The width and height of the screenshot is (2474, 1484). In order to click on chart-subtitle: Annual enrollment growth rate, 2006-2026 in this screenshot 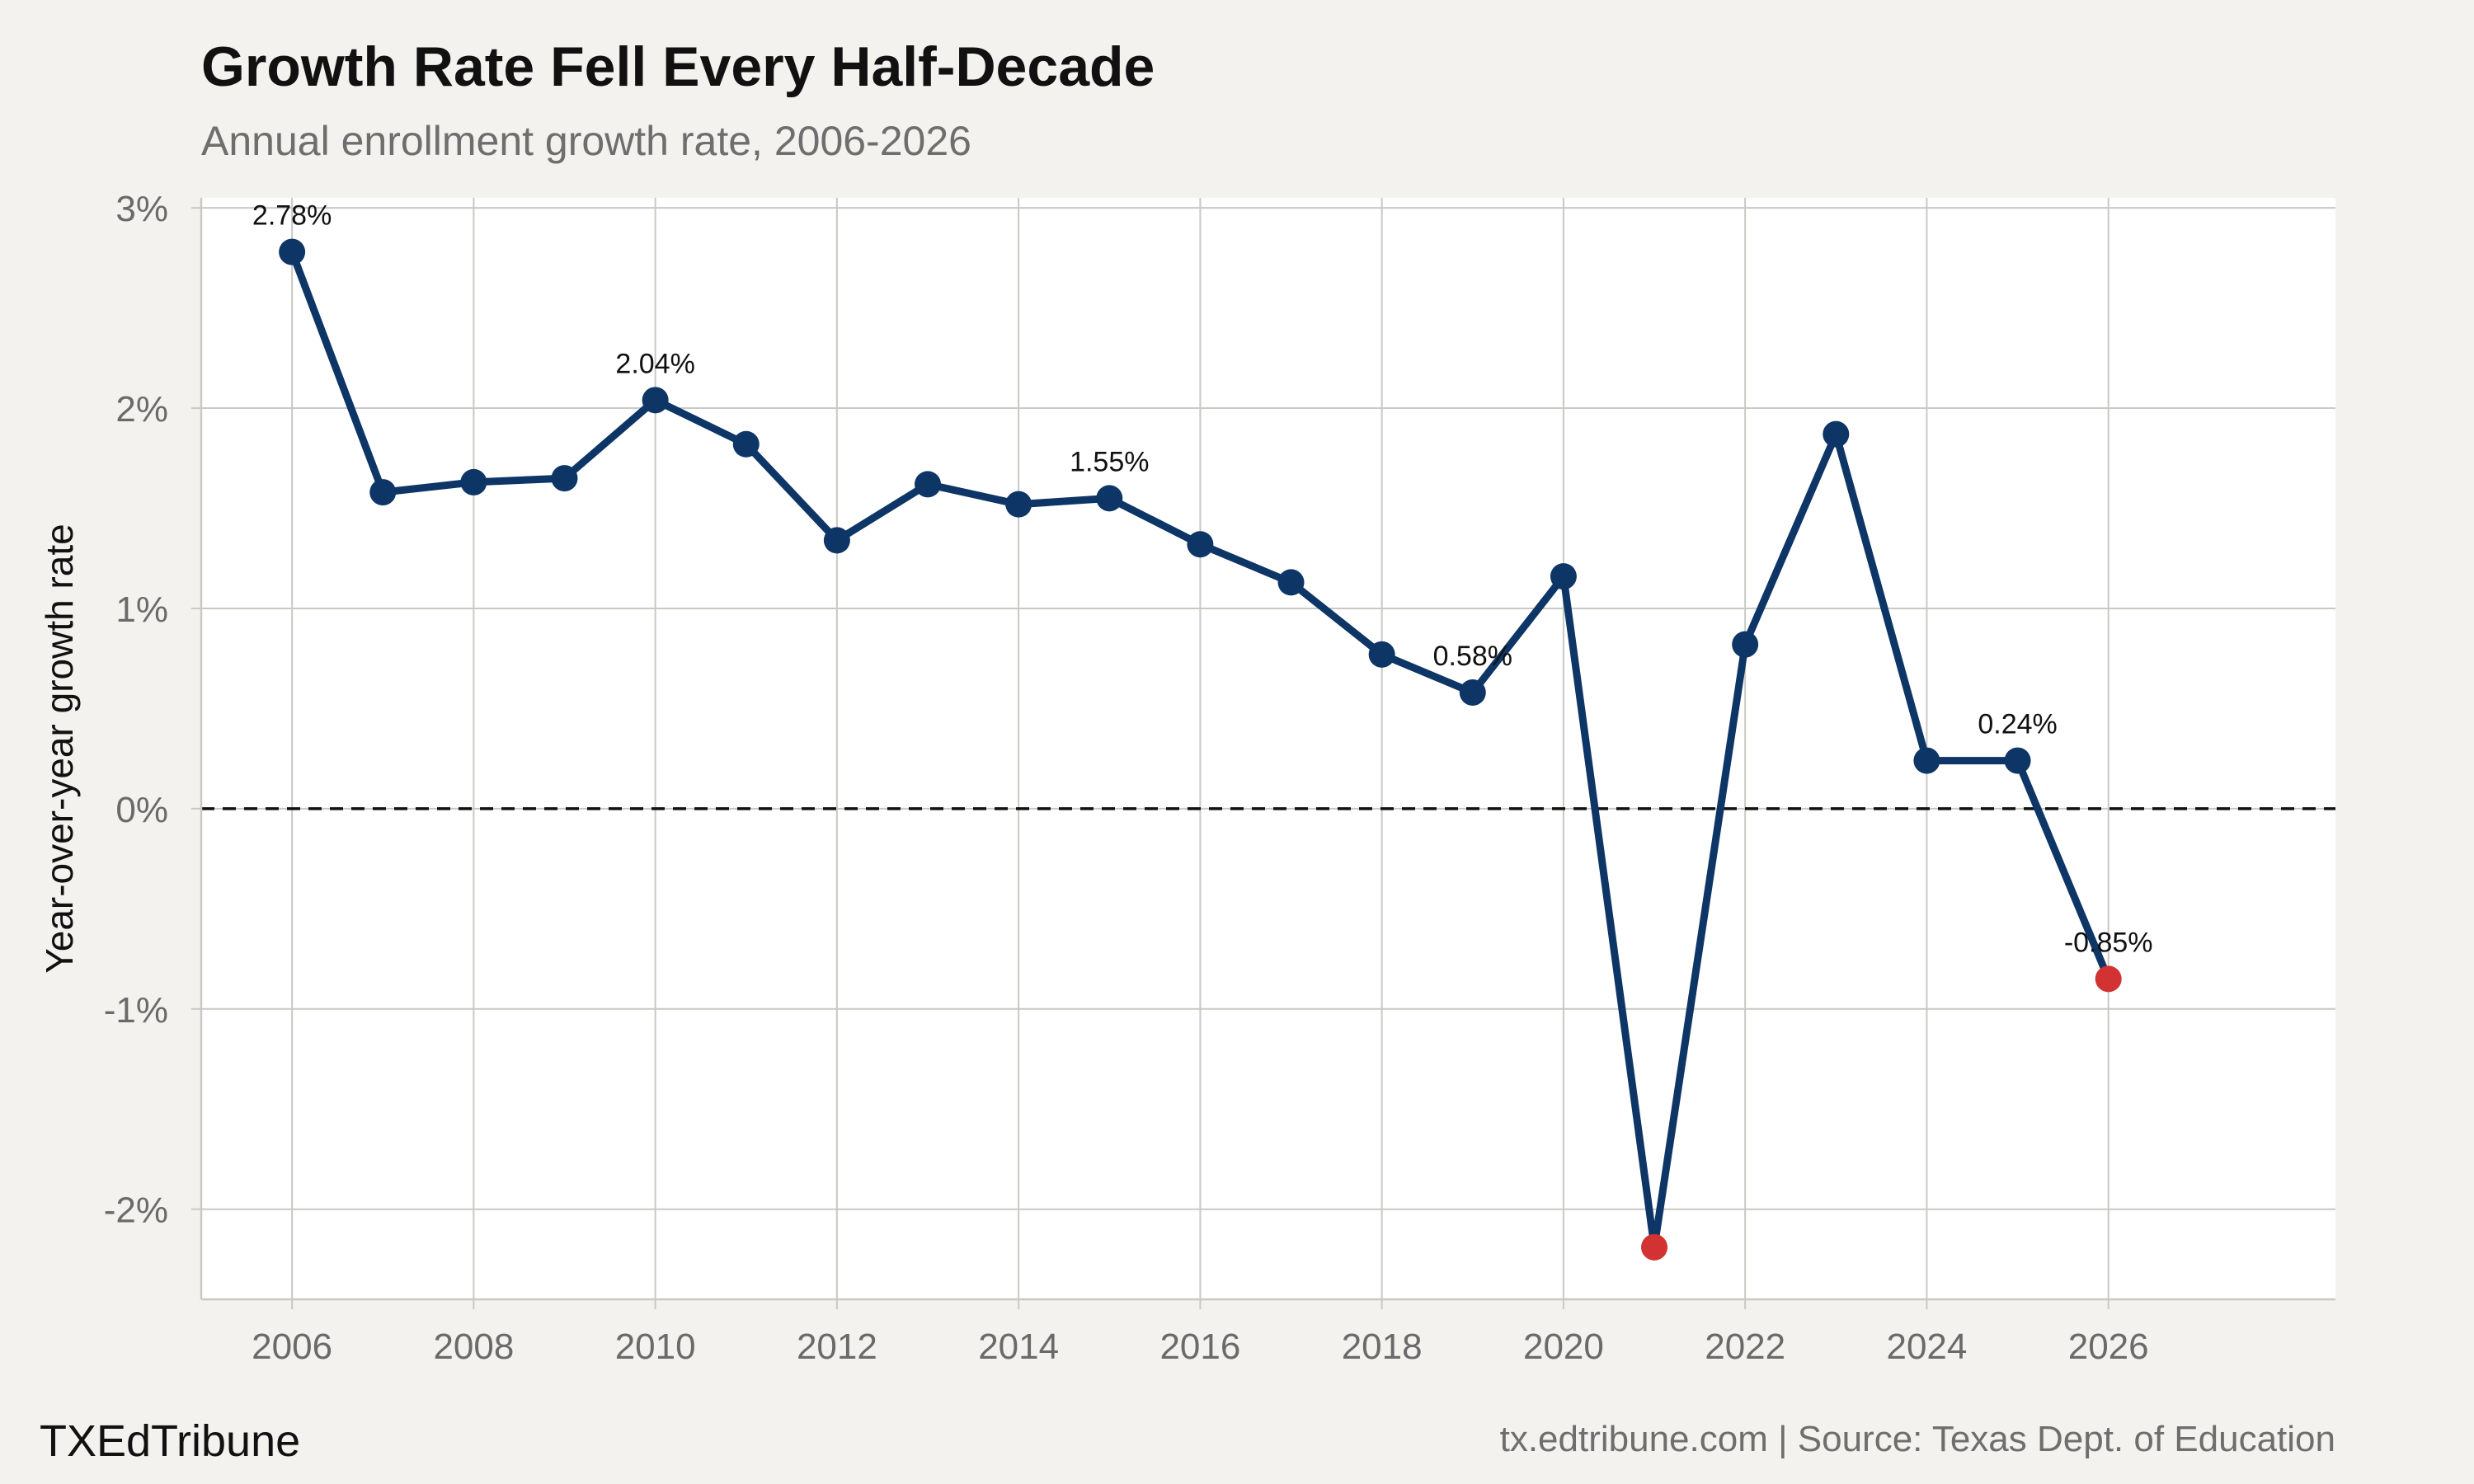, I will do `click(586, 141)`.